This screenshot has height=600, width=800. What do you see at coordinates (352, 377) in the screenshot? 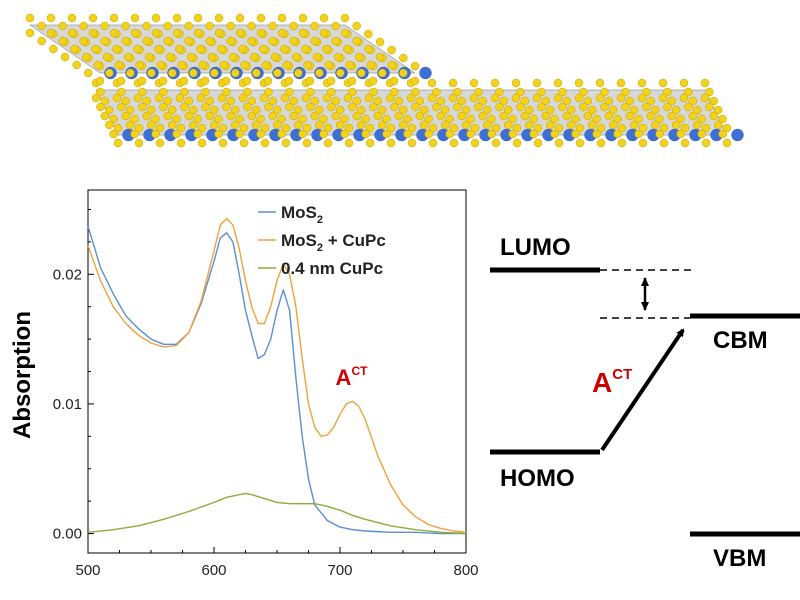
I see `act-annotation: ACT` at bounding box center [352, 377].